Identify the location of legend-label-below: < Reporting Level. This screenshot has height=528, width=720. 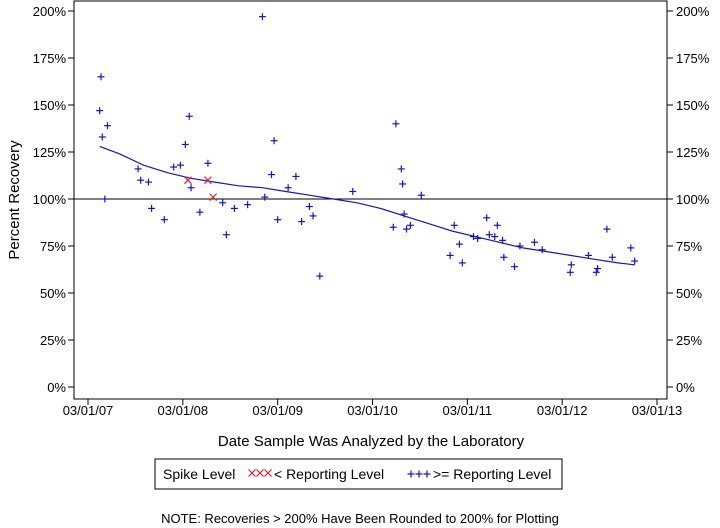
(329, 474).